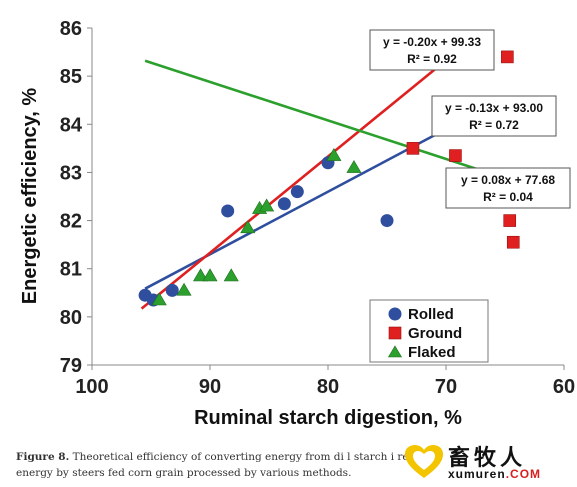 This screenshot has width=577, height=487. I want to click on equation-box-ground, so click(432, 50).